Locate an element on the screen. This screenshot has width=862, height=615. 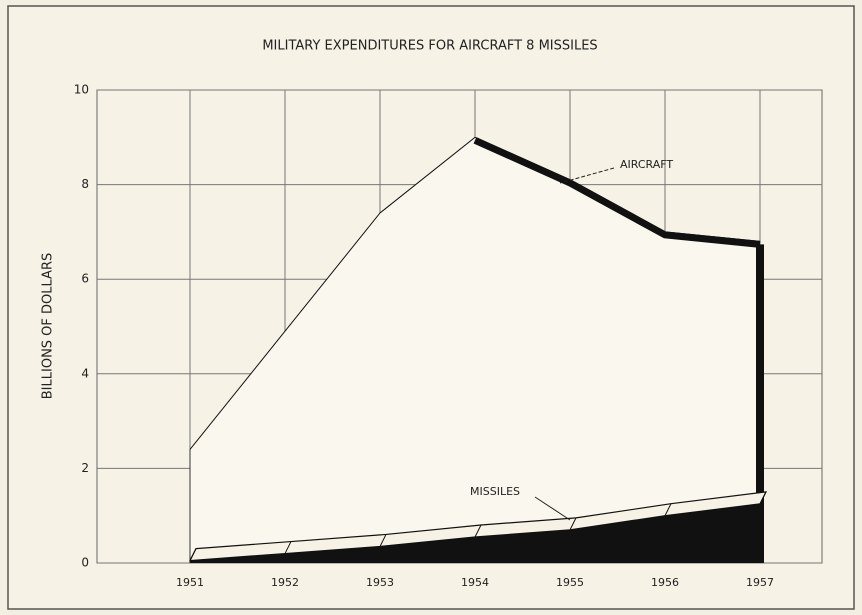
x-tick-label: 1957 is located at coordinates (760, 582).